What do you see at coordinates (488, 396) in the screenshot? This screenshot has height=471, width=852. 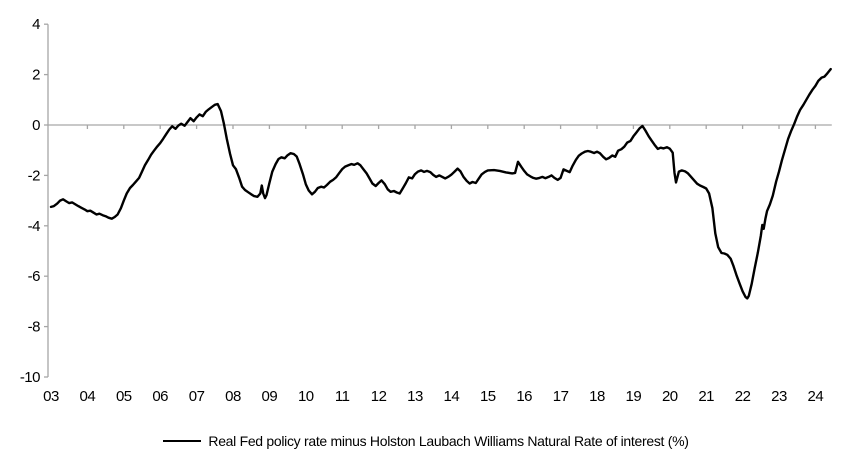 I see `x-tick-label: 15` at bounding box center [488, 396].